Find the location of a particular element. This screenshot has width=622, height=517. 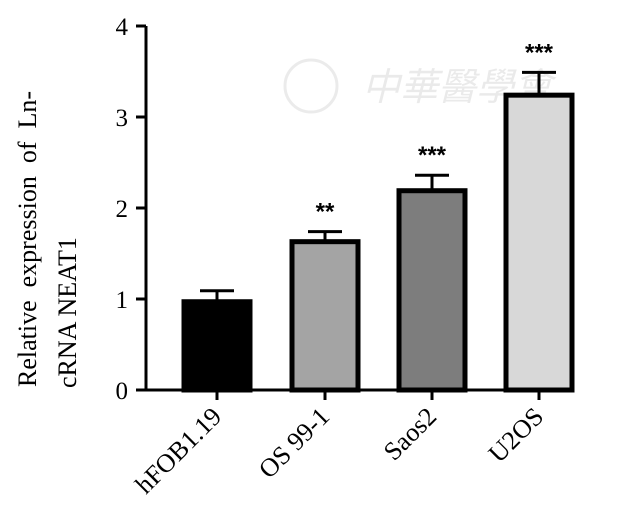

y-axis-label-line-1: Relative expression of Ln- is located at coordinates (27, 239).